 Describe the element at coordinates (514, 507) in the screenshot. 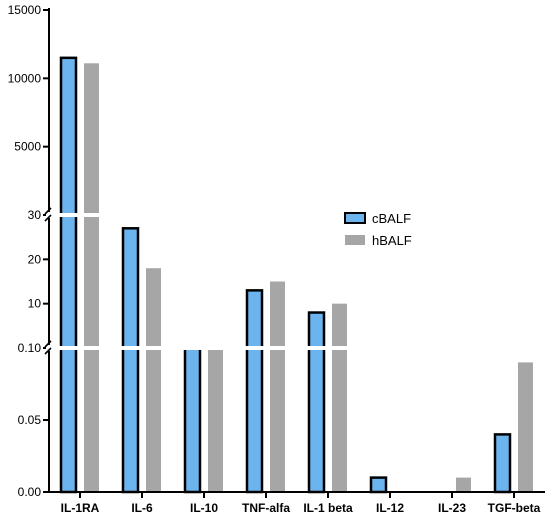

I see `x-tick-label: TGF-beta` at that location.